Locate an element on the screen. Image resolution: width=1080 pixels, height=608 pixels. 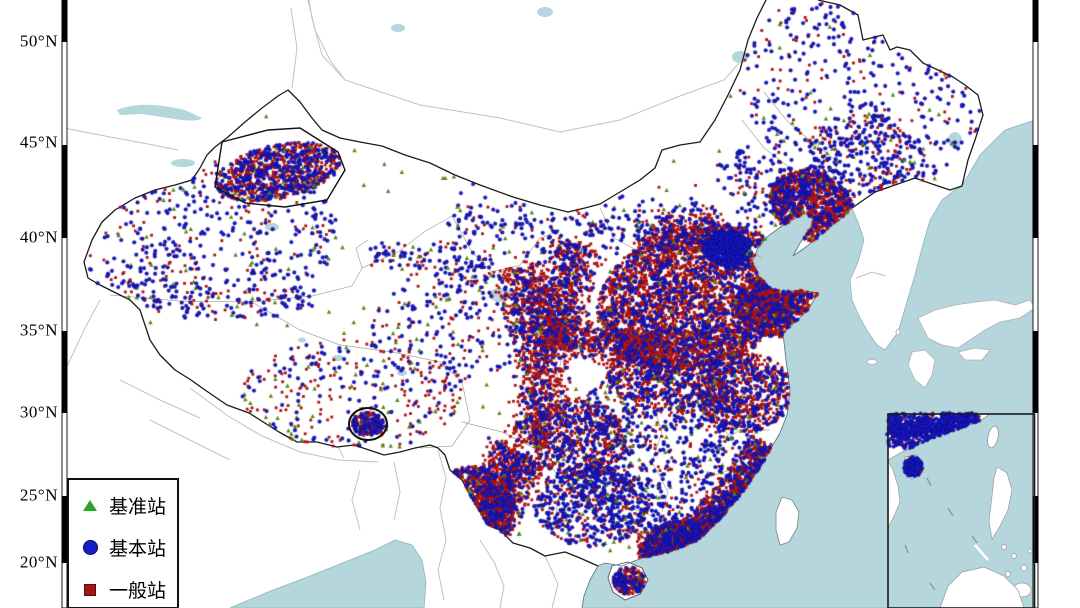
legend-item-general: 一般站 is located at coordinates (128, 589).